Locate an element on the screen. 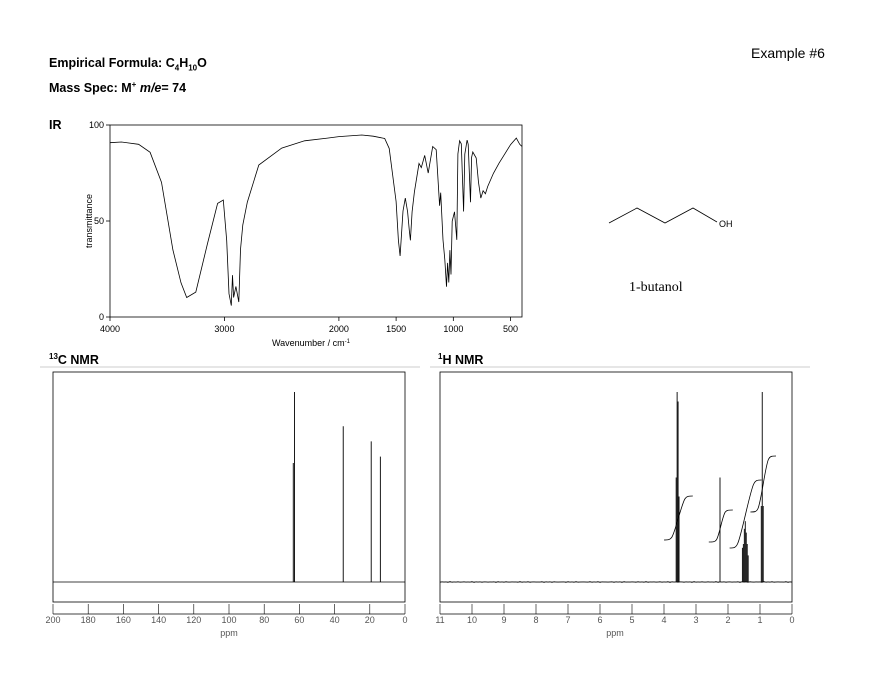  c13-xlabel: ppm is located at coordinates (229, 633).